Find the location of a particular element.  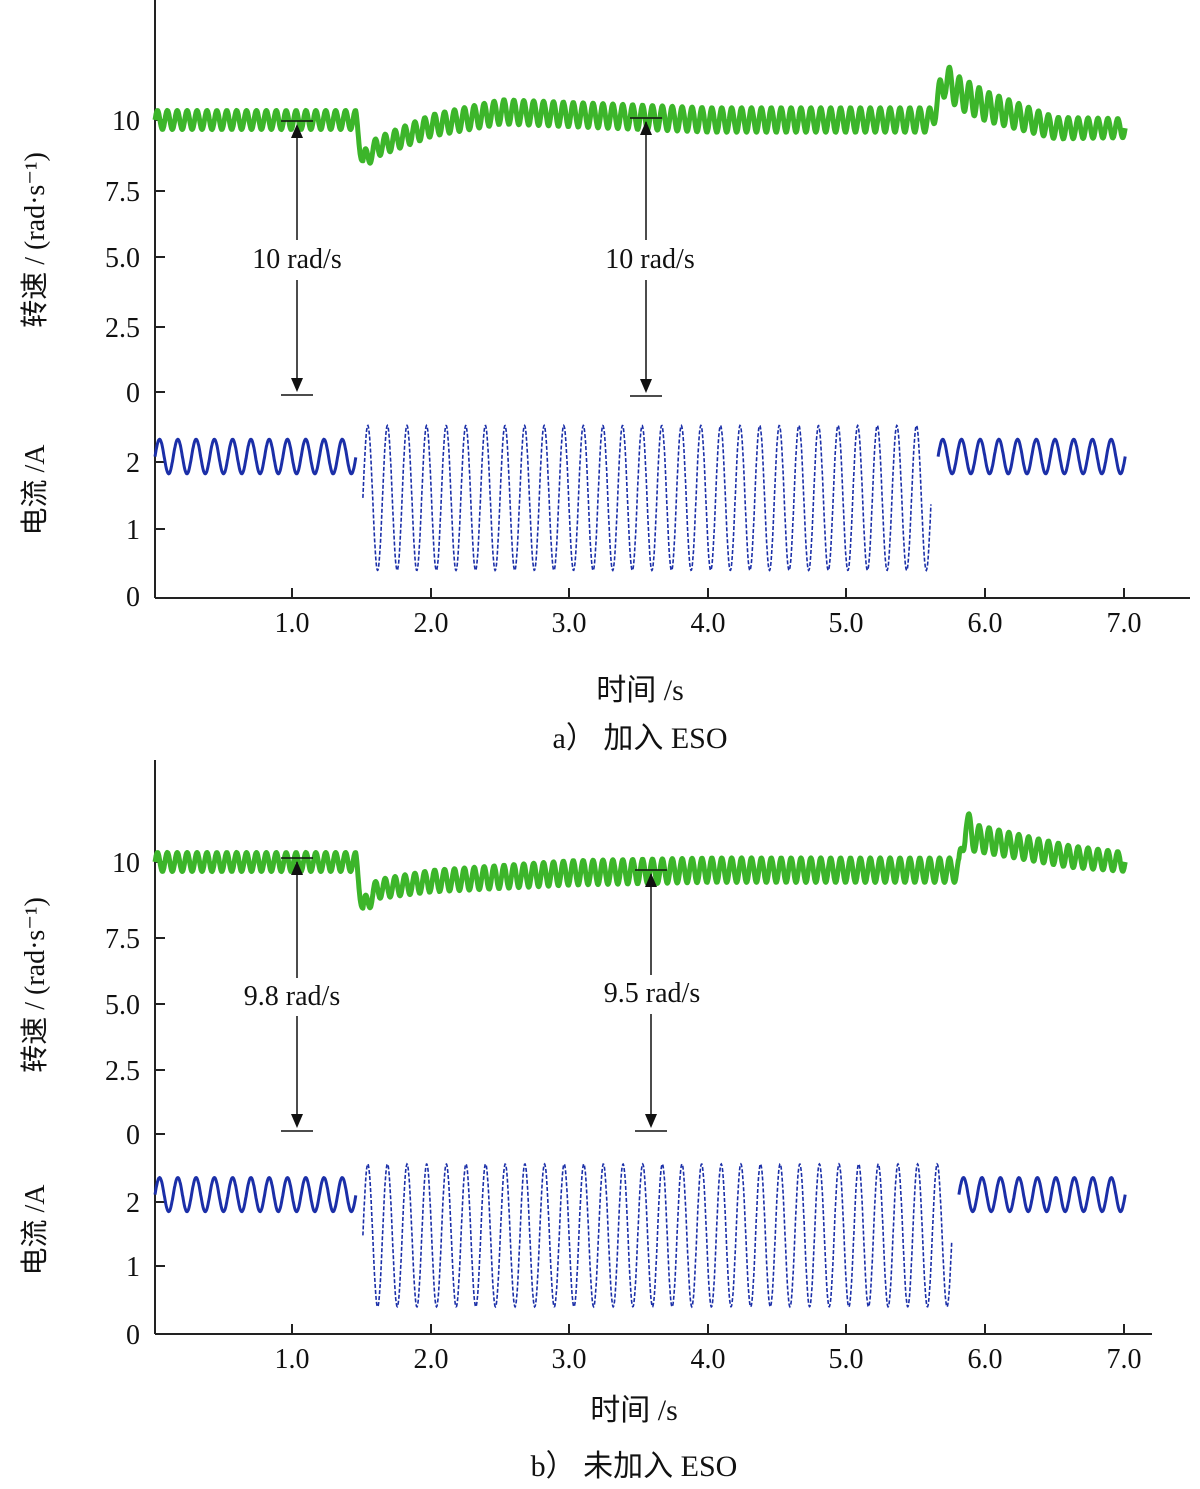

annotation-label: 9.8 rad/s is located at coordinates (292, 996).